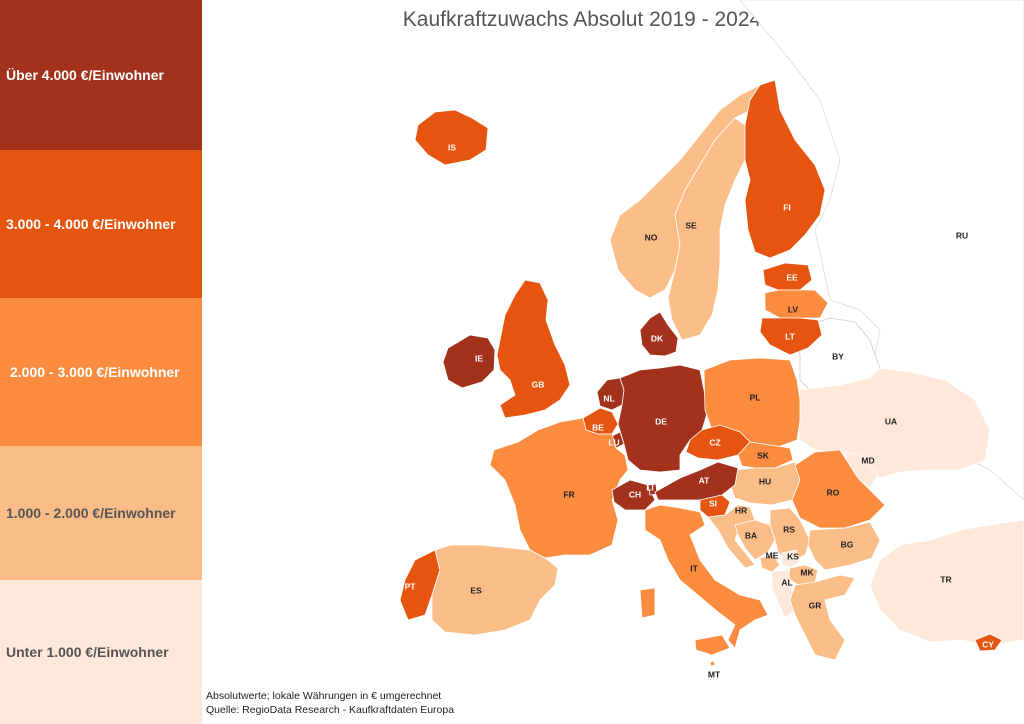 The width and height of the screenshot is (1024, 724). I want to click on legend-label: 3.000 - 4.000 €/Einwohner, so click(91, 224).